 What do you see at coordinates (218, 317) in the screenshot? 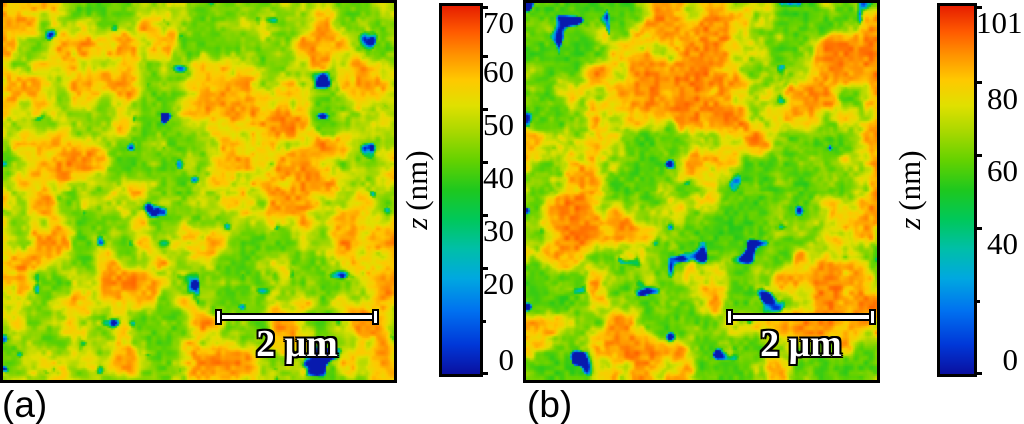
I see `scale-bar-left-cap-a` at bounding box center [218, 317].